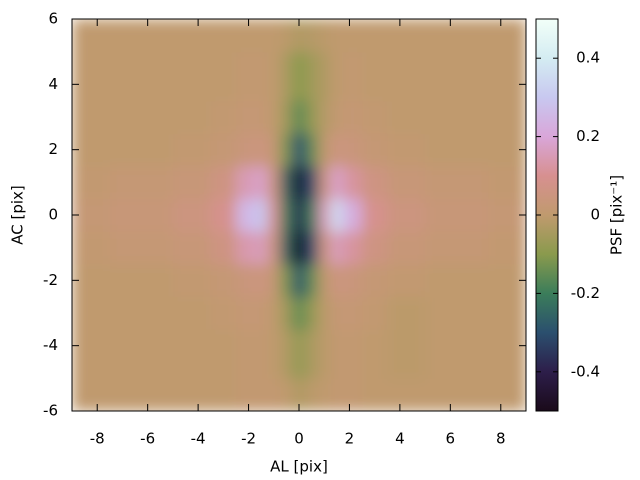 This screenshot has width=640, height=480. Describe the element at coordinates (50, 411) in the screenshot. I see `y-tick-label: -6` at that location.